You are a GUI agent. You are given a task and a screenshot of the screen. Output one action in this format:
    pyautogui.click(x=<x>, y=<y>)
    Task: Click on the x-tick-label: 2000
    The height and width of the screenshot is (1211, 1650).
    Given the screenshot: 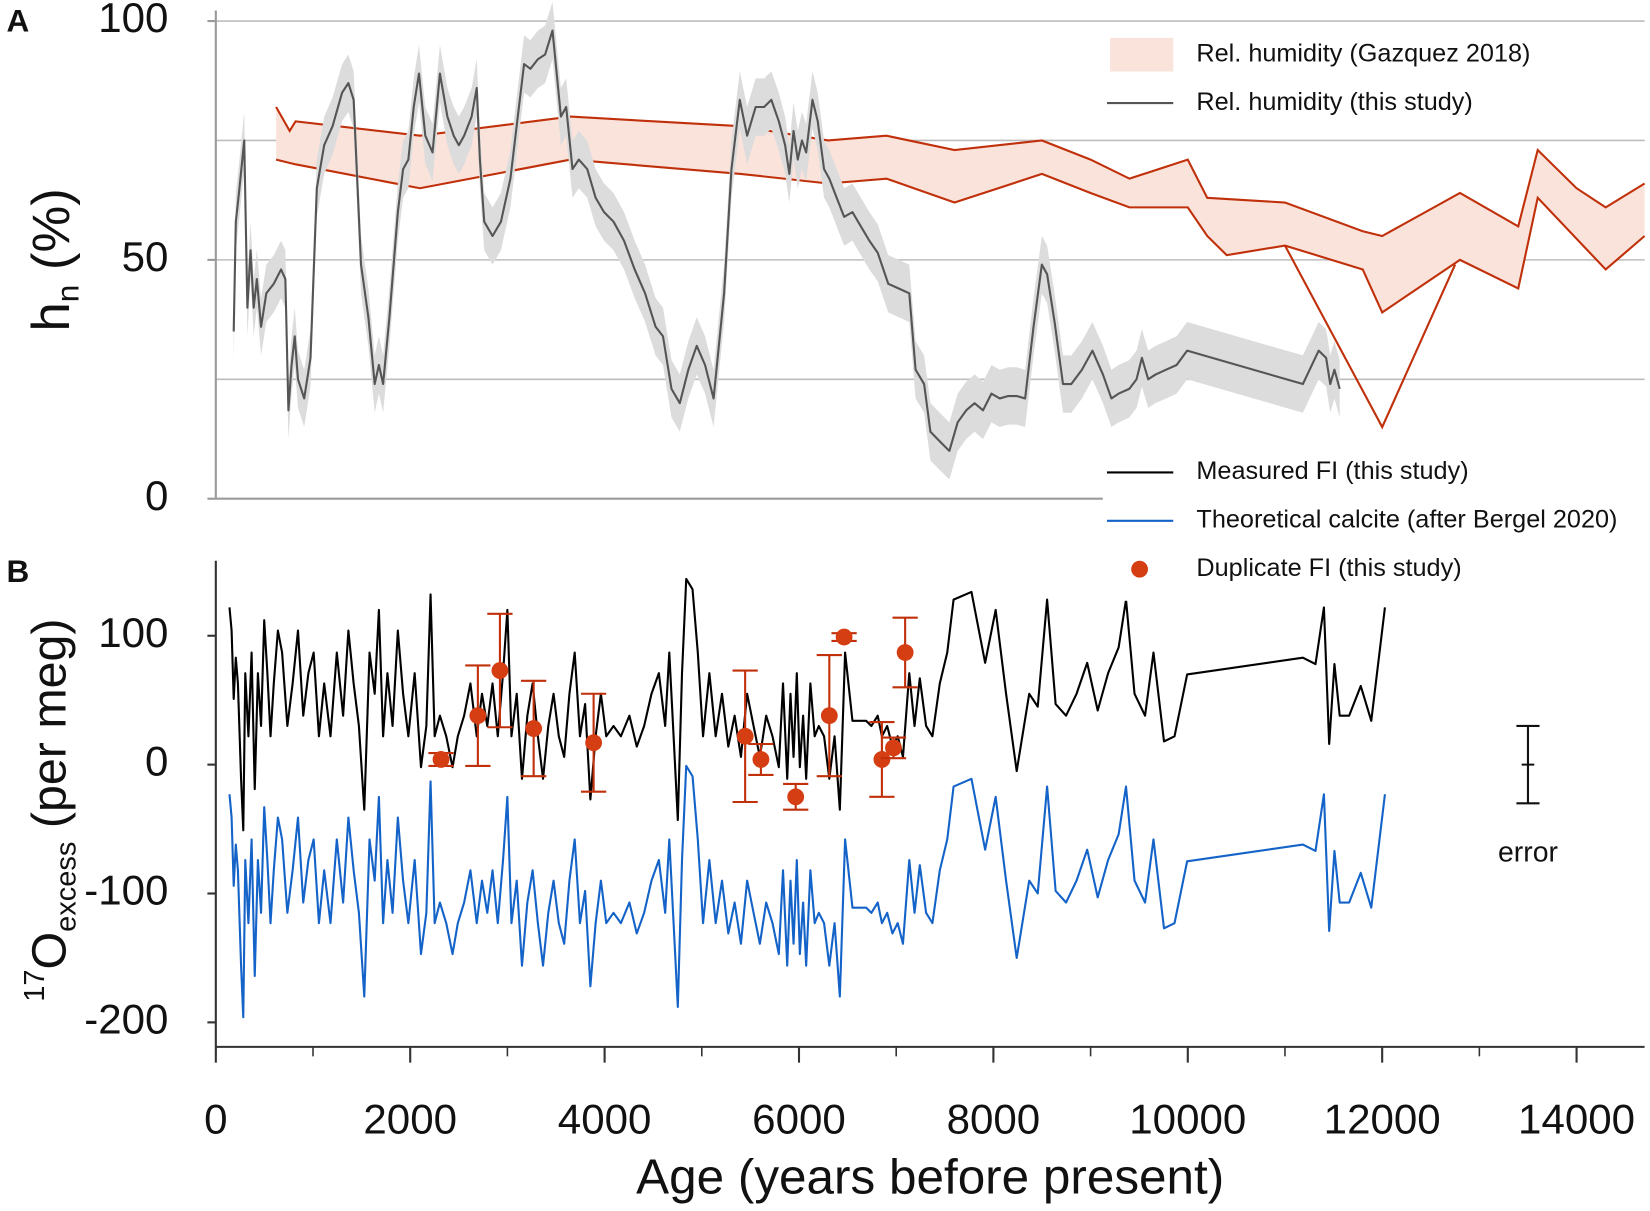 What is the action you would take?
    pyautogui.click(x=410, y=1119)
    